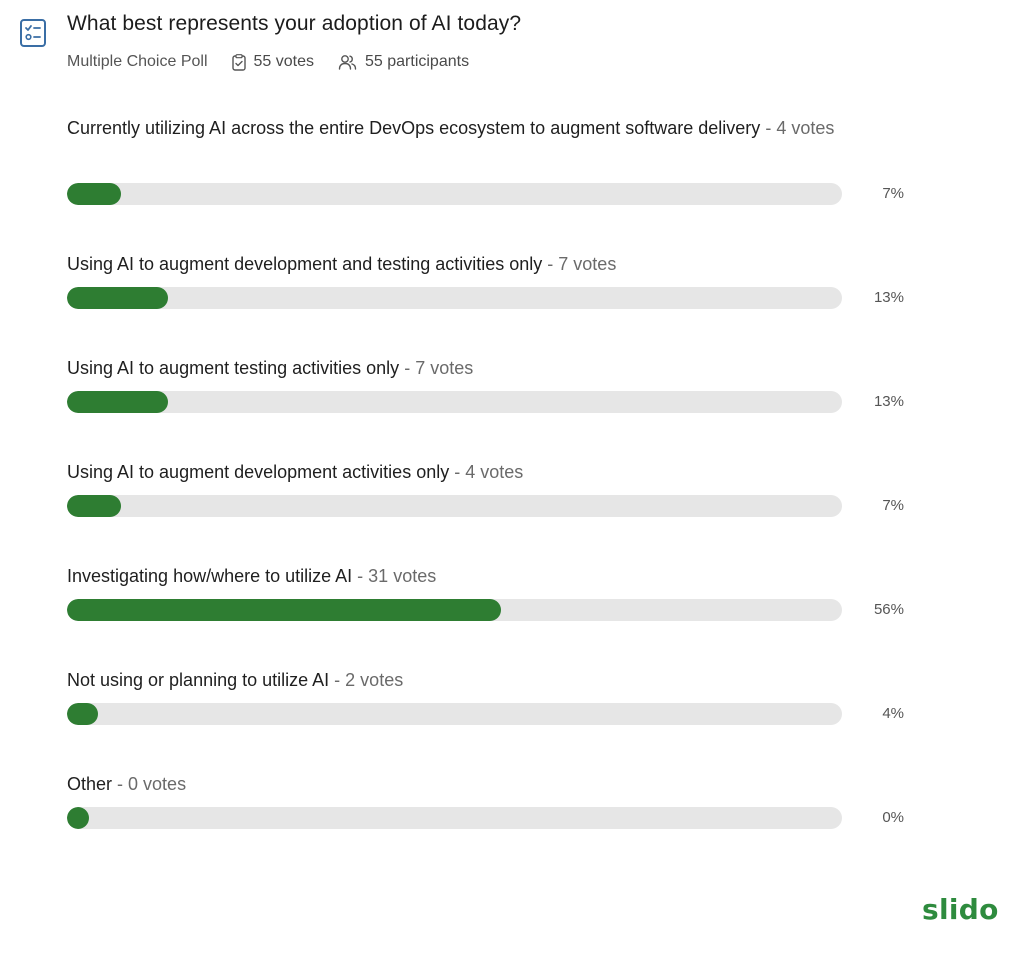 The image size is (1024, 953). I want to click on option-text: Other, so click(90, 784).